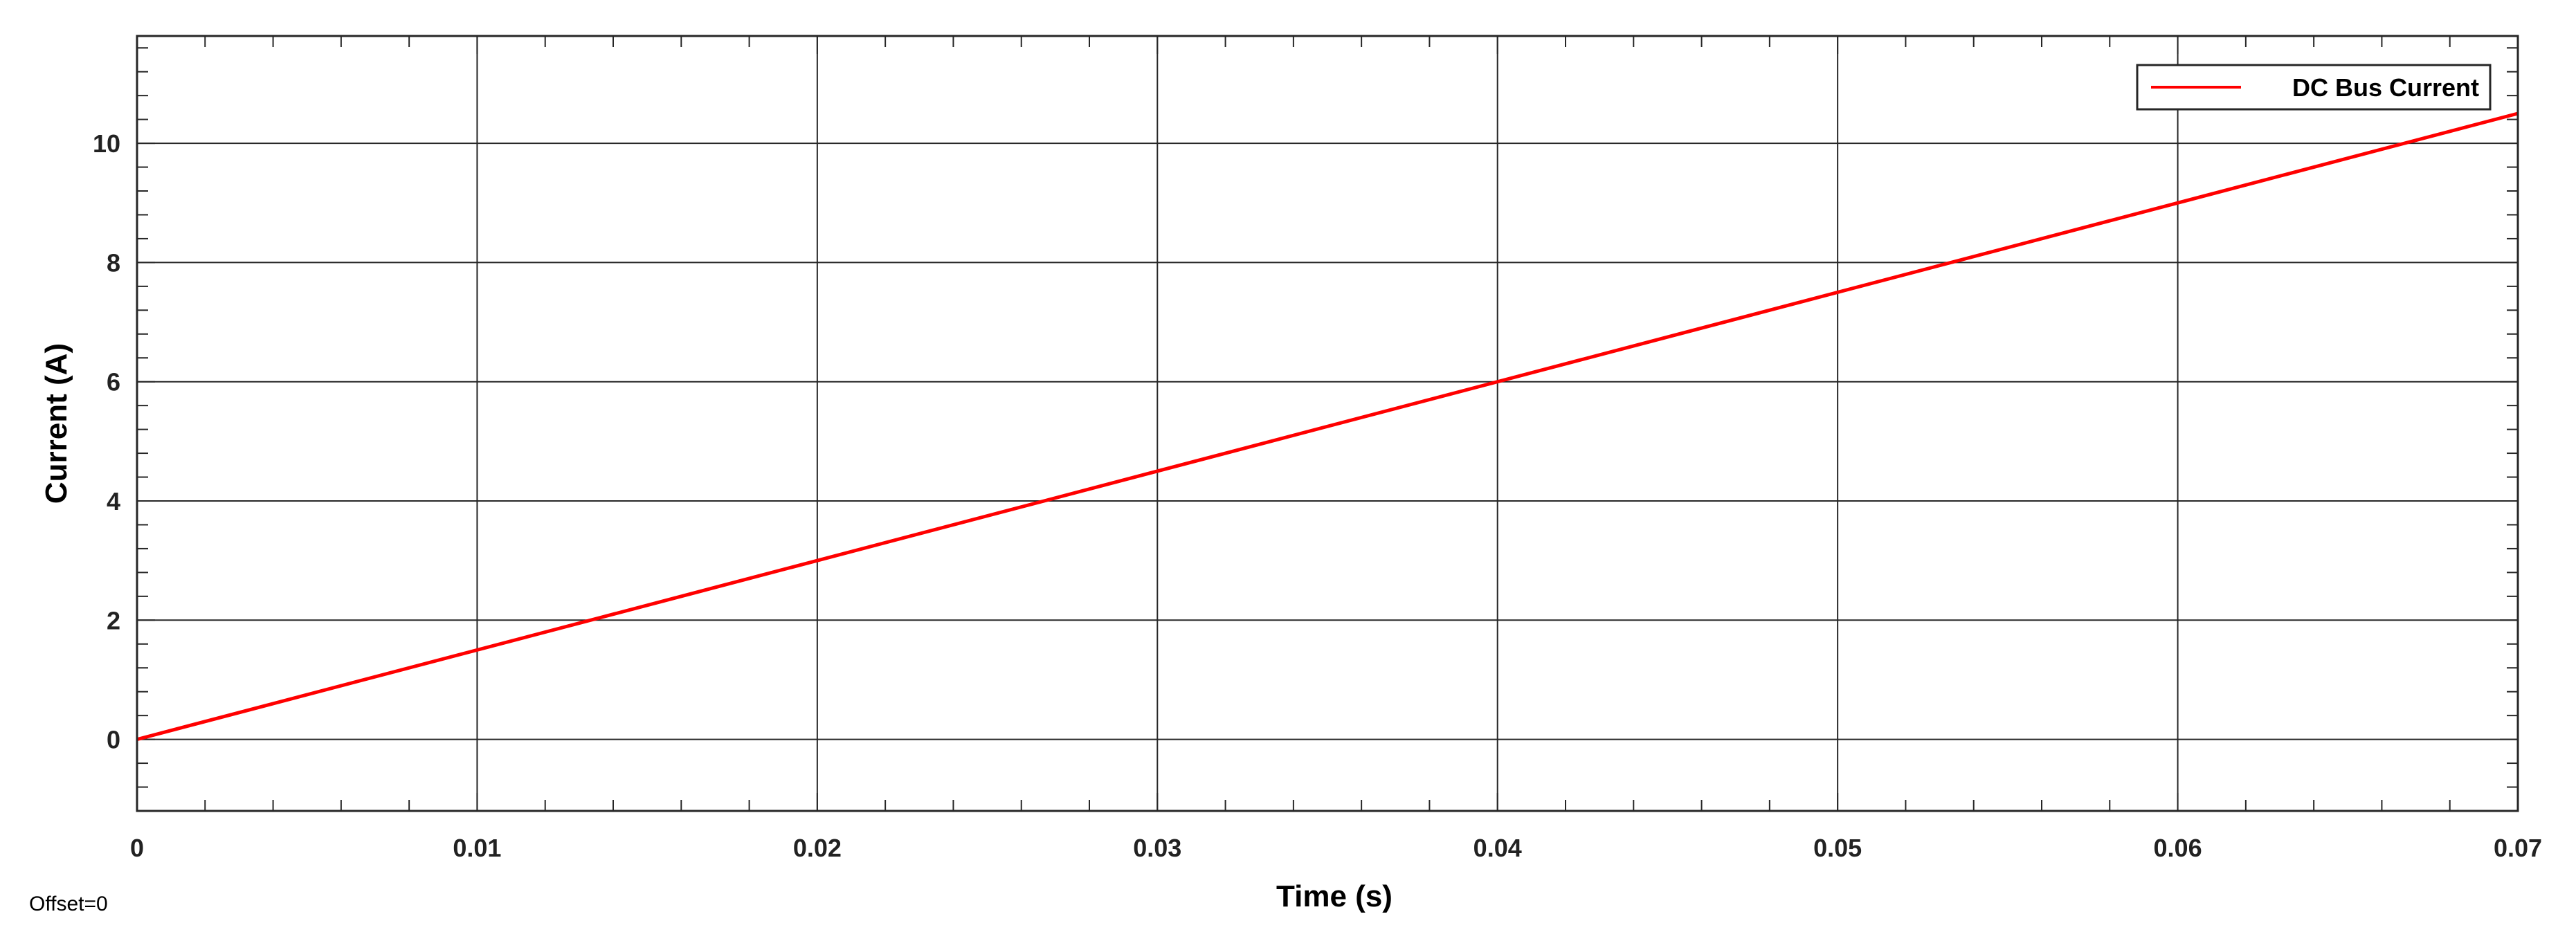 The width and height of the screenshot is (2576, 941). What do you see at coordinates (113, 382) in the screenshot?
I see `y-tick-label: 6` at bounding box center [113, 382].